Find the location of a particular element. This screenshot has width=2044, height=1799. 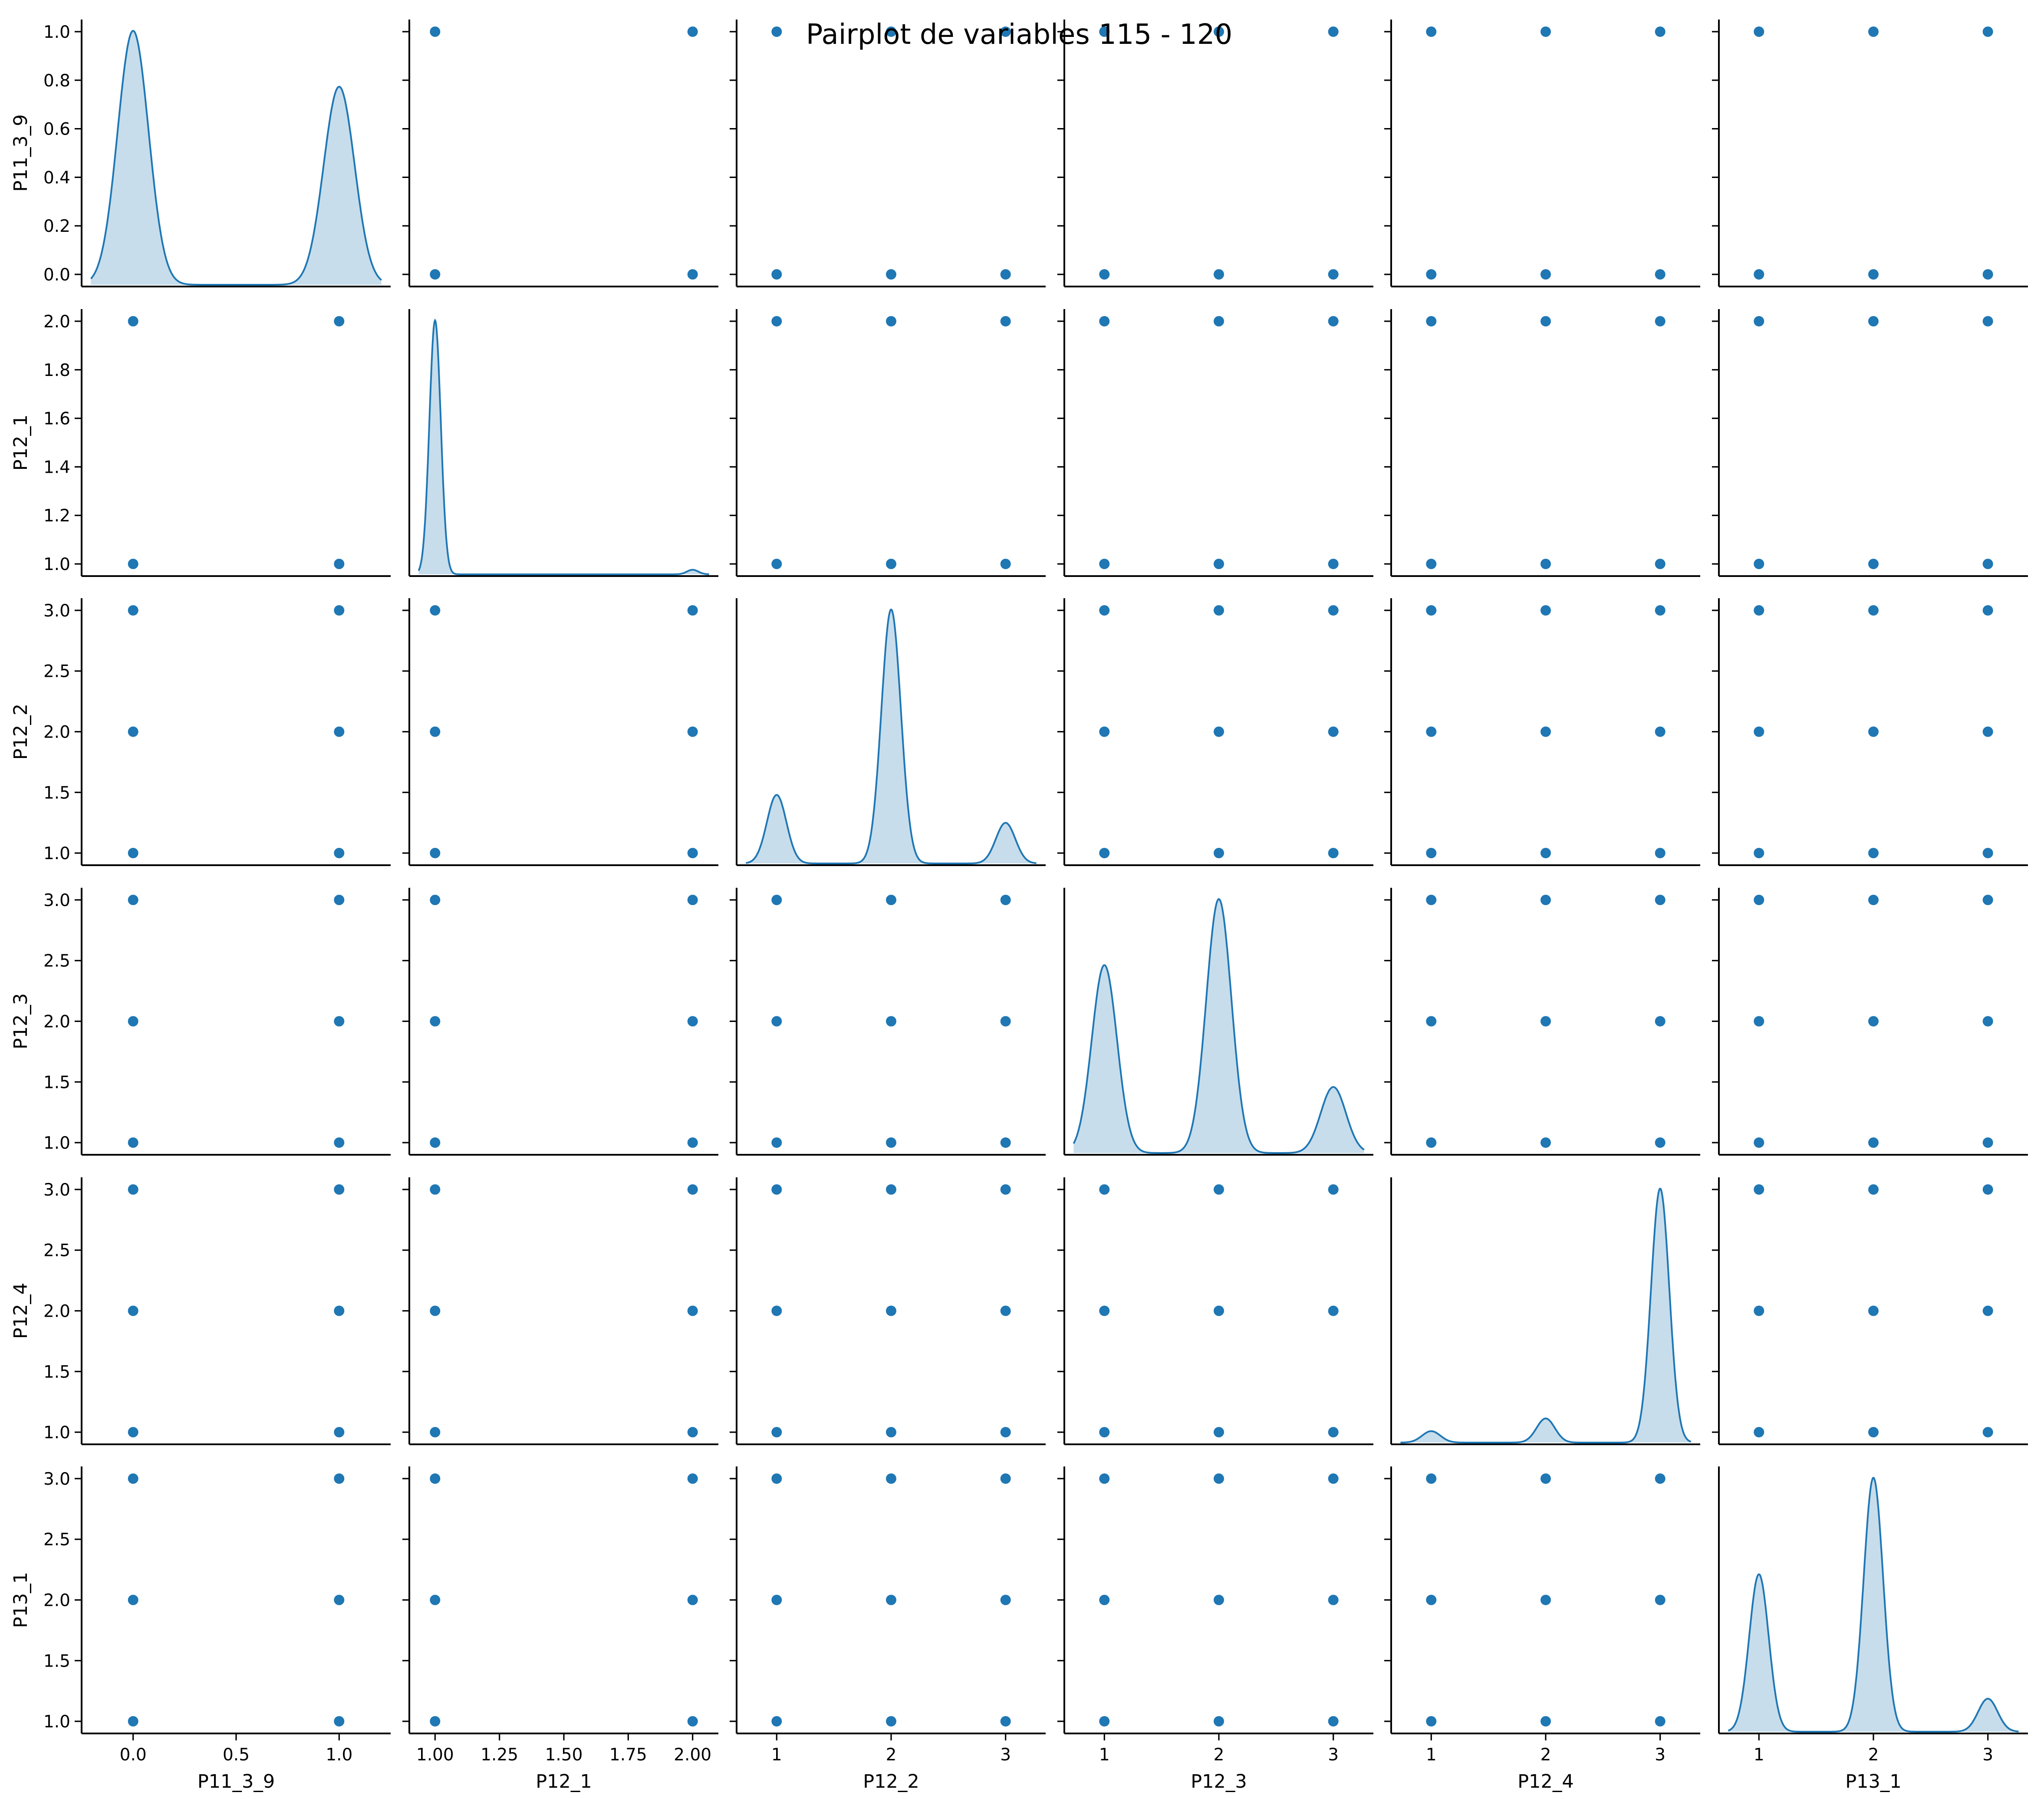

y-tick-label: 2.0 is located at coordinates (56, 1601).